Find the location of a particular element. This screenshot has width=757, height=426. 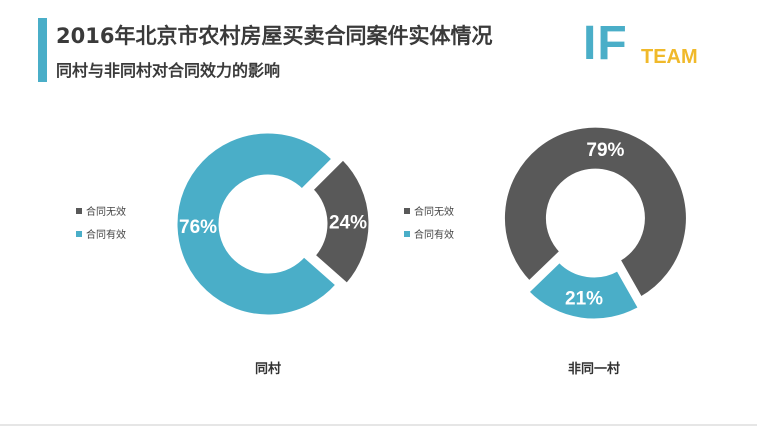

chart-caption: 同村 is located at coordinates (268, 369).